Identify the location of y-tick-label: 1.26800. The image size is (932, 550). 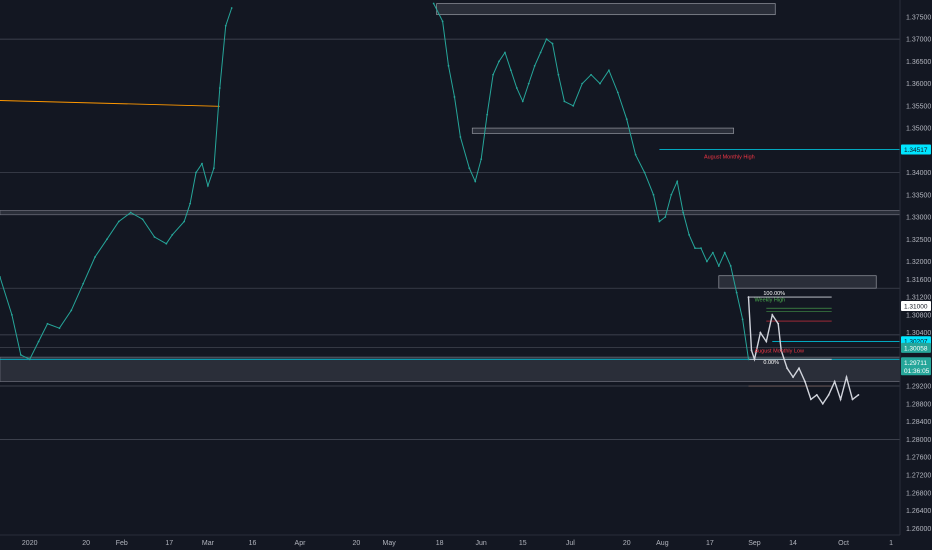
(918, 493).